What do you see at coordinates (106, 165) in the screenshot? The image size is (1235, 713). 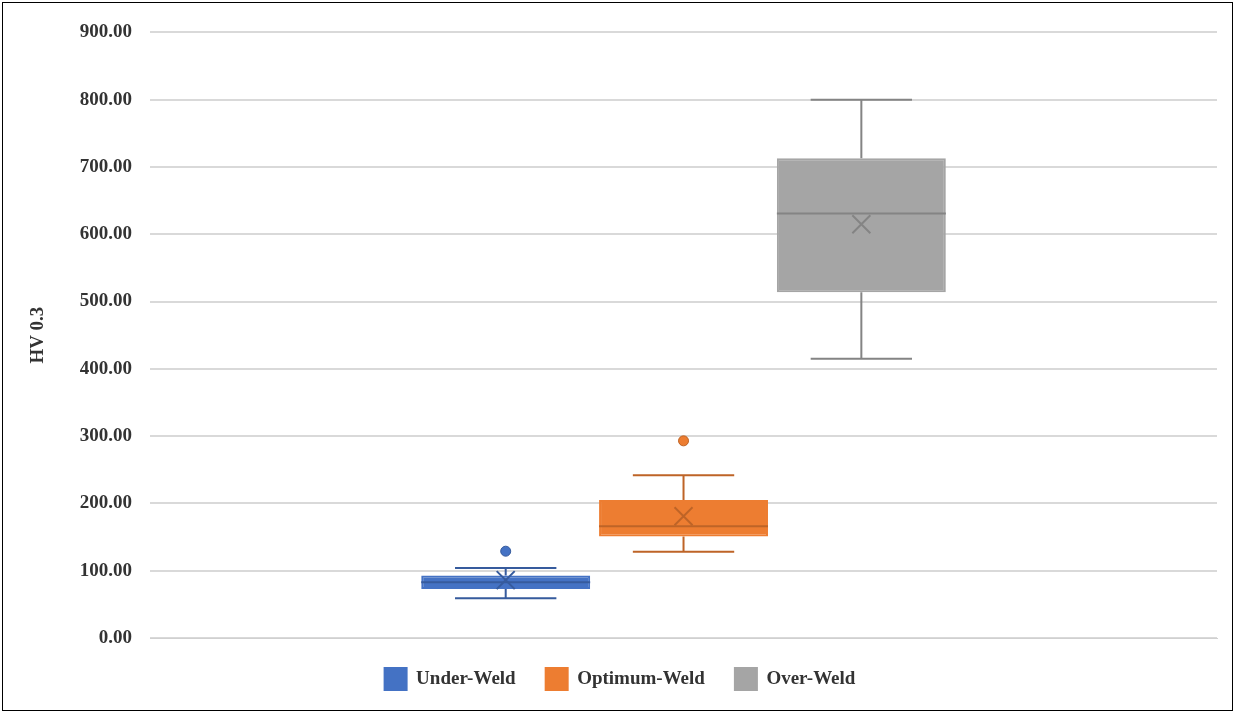 I see `y-tick-label: 700.00` at bounding box center [106, 165].